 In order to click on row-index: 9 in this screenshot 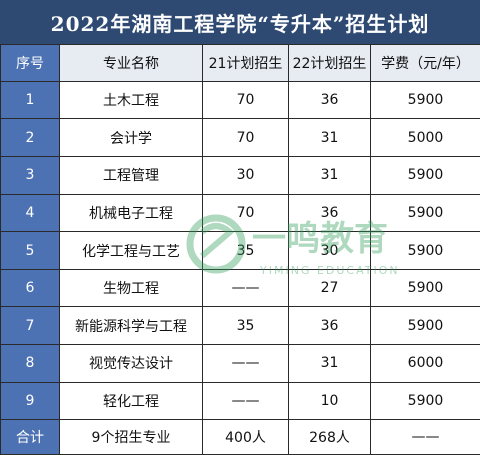, I will do `click(30, 401)`.